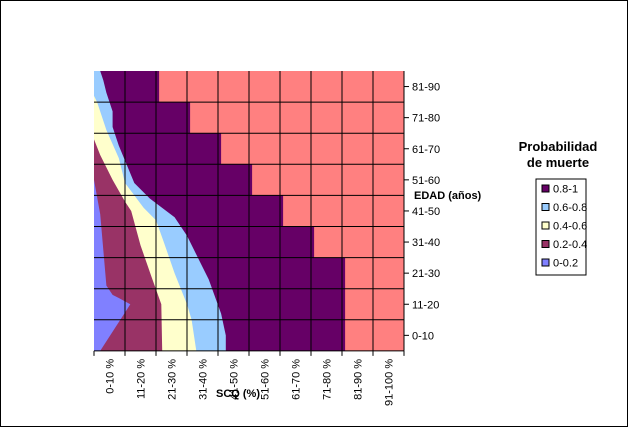 This screenshot has width=628, height=428. I want to click on legend: 0.8-1 0.6-0.8 0.4-0.6 0.2-0.4 0-0.2, so click(561, 227).